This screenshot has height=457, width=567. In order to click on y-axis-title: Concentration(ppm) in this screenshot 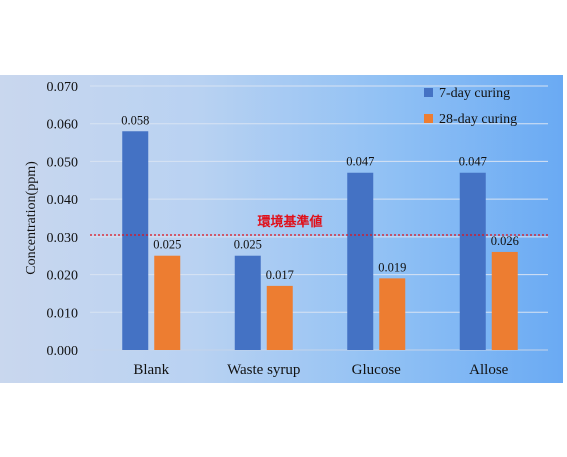, I will do `click(31, 218)`.